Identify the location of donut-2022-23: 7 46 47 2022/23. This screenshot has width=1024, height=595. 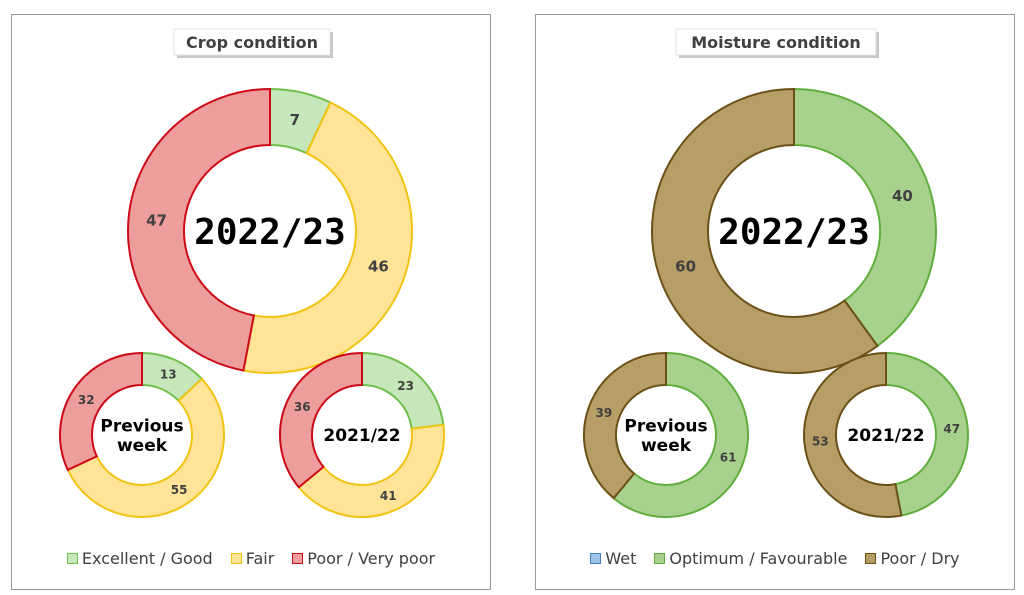
(270, 230).